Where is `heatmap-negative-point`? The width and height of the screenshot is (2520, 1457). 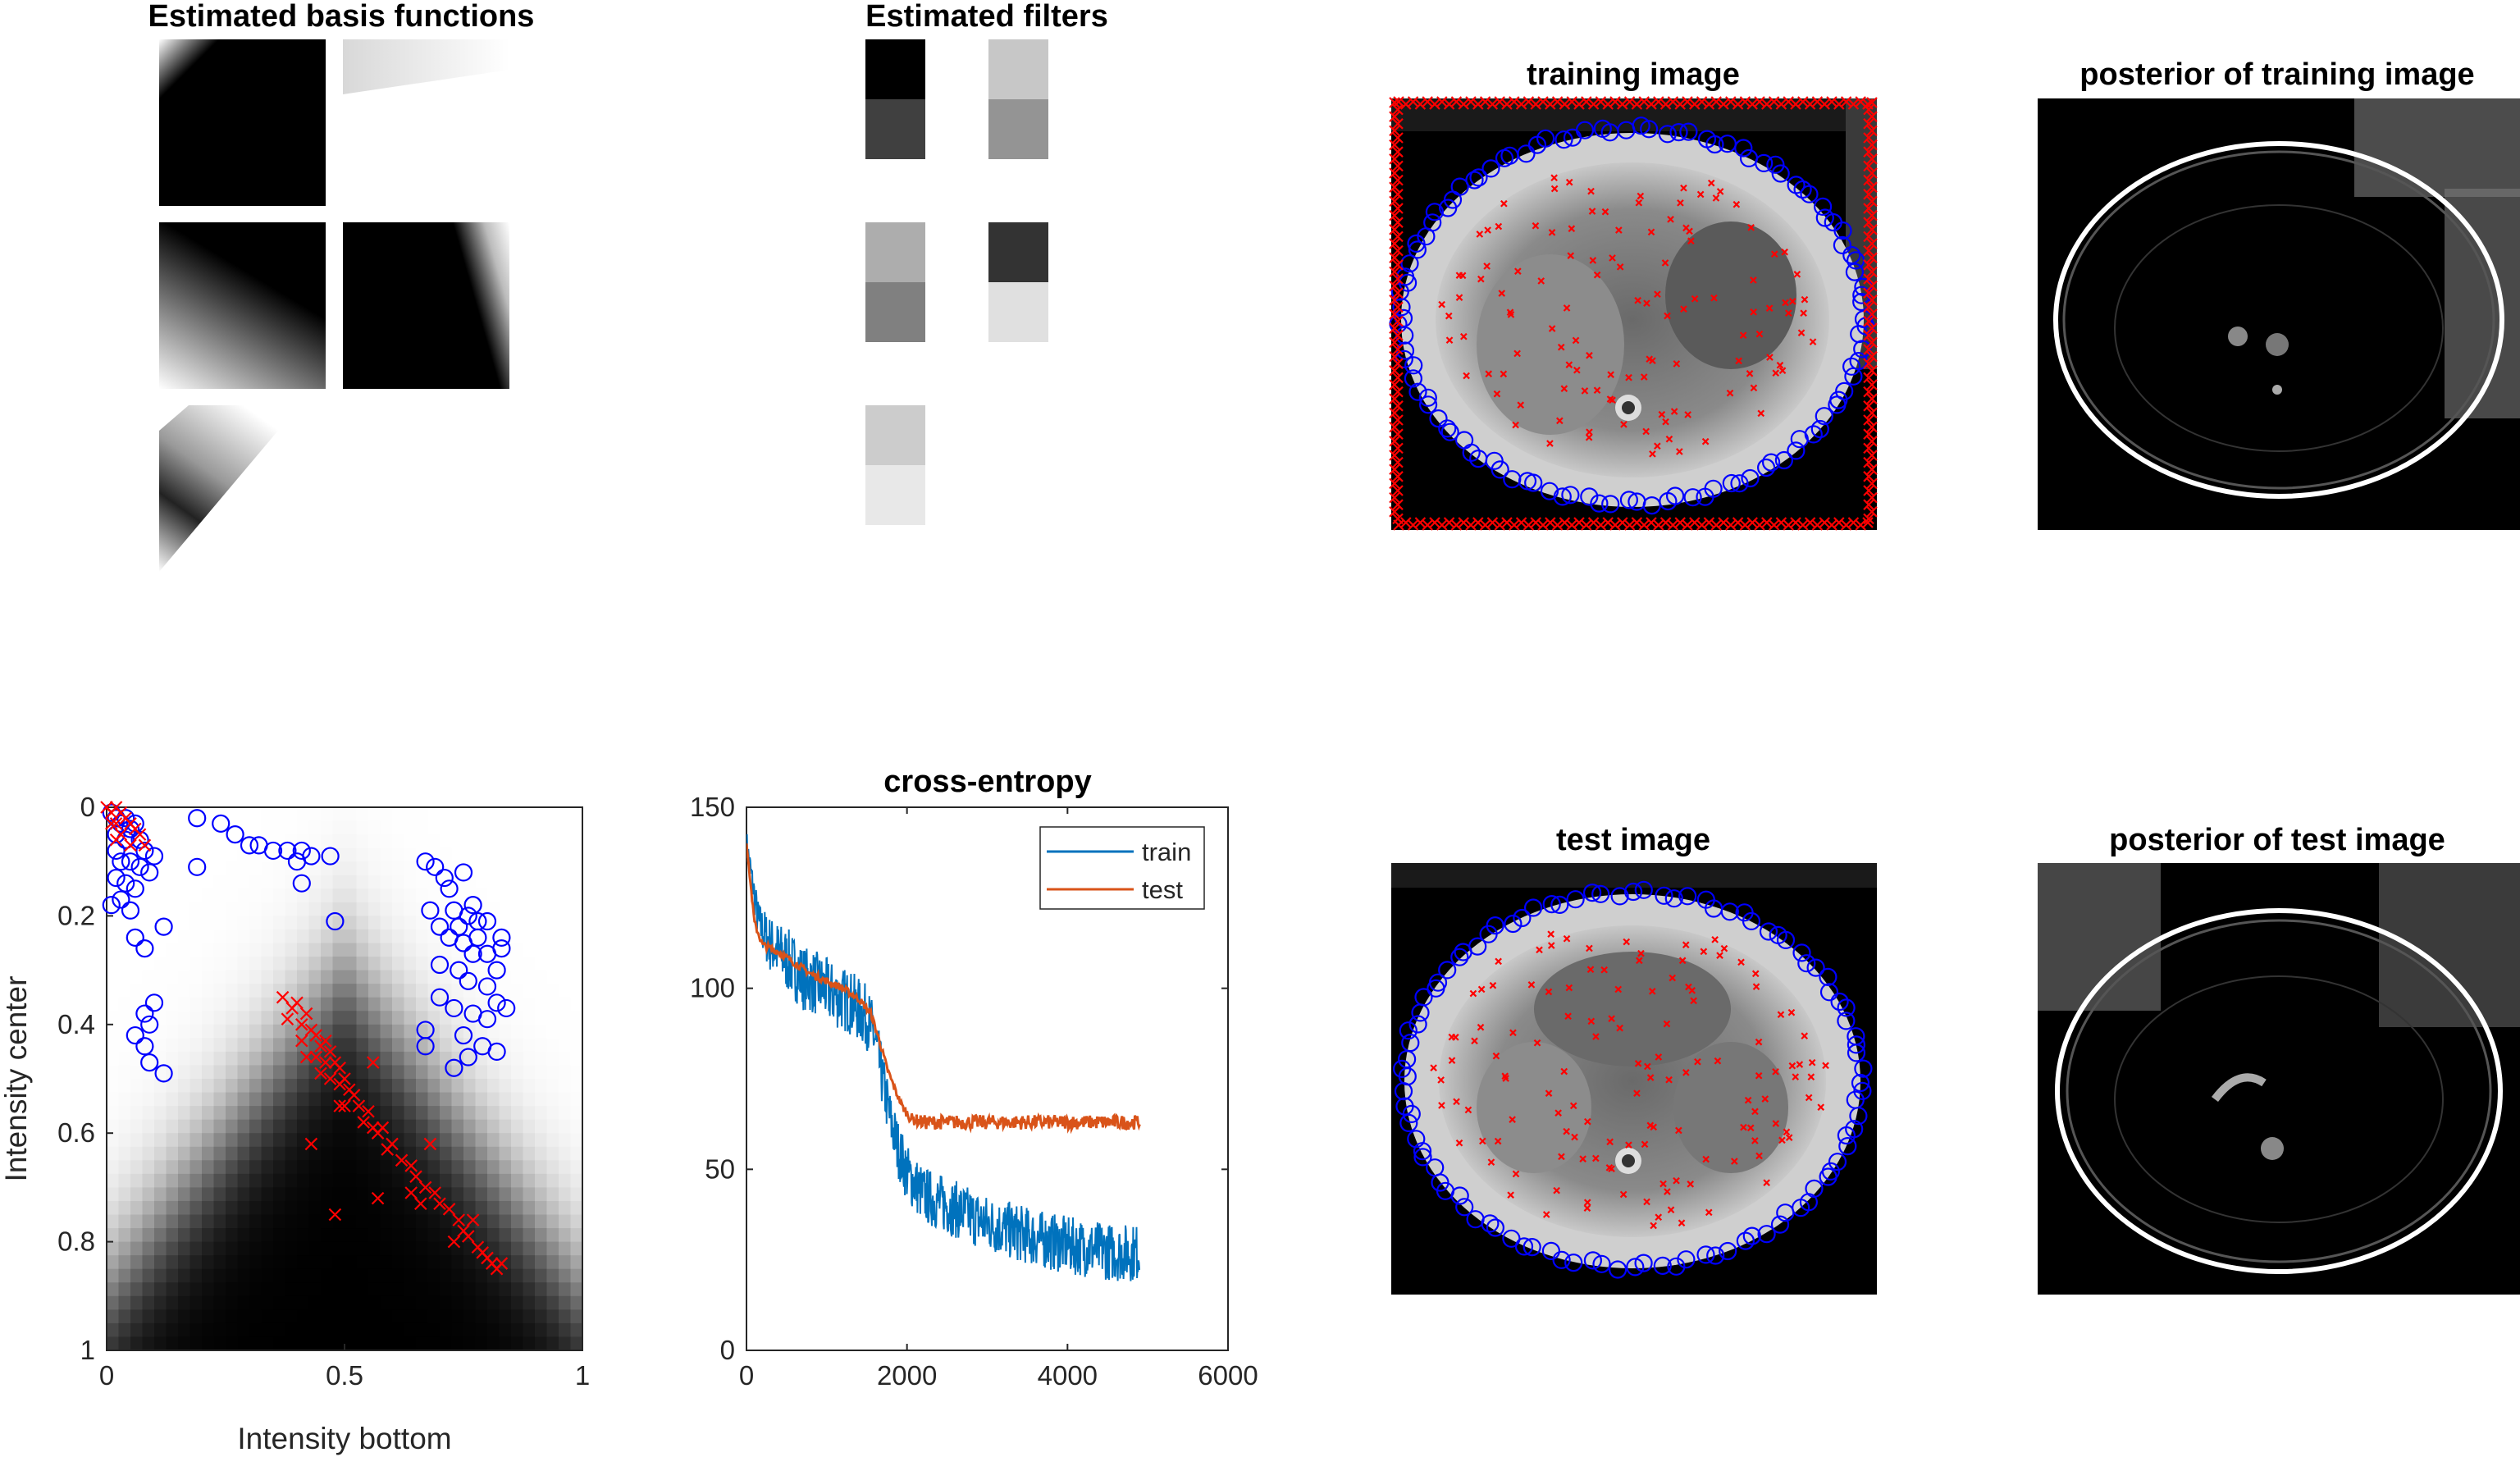
heatmap-negative-point is located at coordinates (330, 1051).